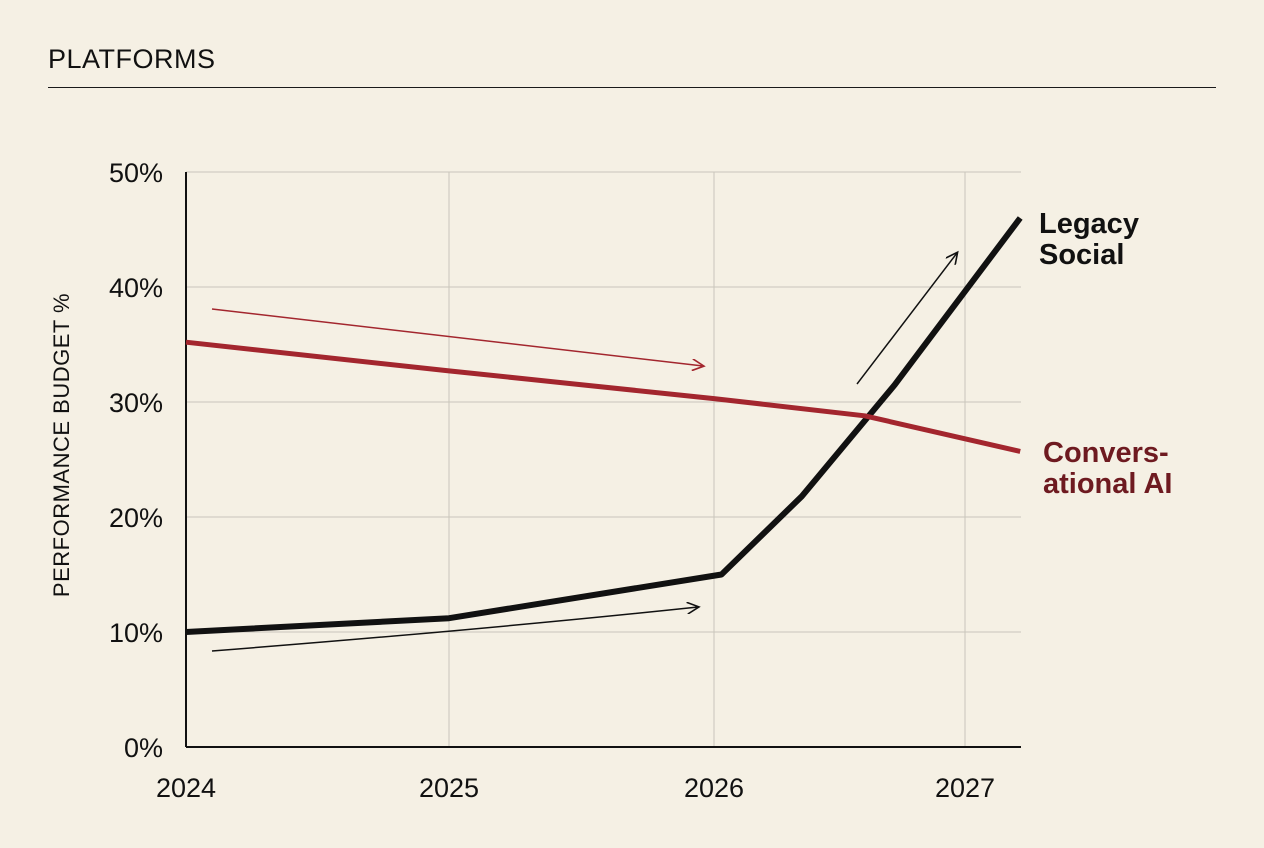 This screenshot has width=1264, height=848. What do you see at coordinates (906, 319) in the screenshot?
I see `trend-arrow-black-steep` at bounding box center [906, 319].